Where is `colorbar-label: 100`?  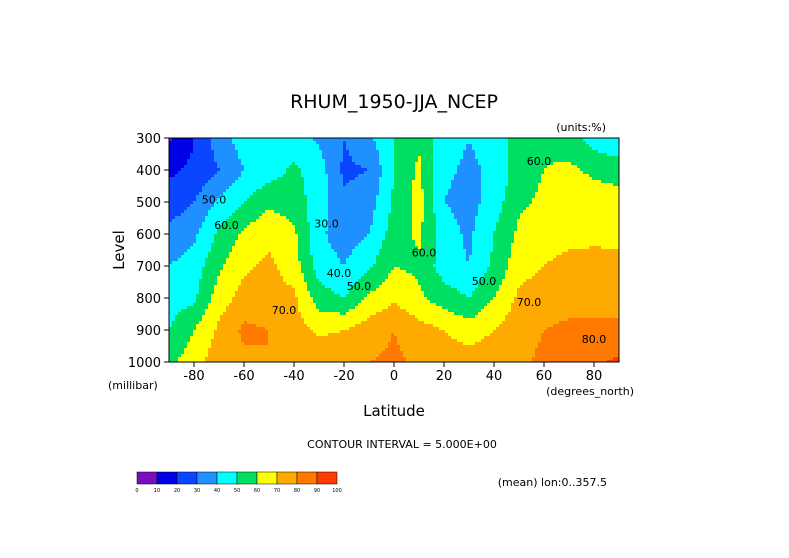 colorbar-label: 100 is located at coordinates (337, 491).